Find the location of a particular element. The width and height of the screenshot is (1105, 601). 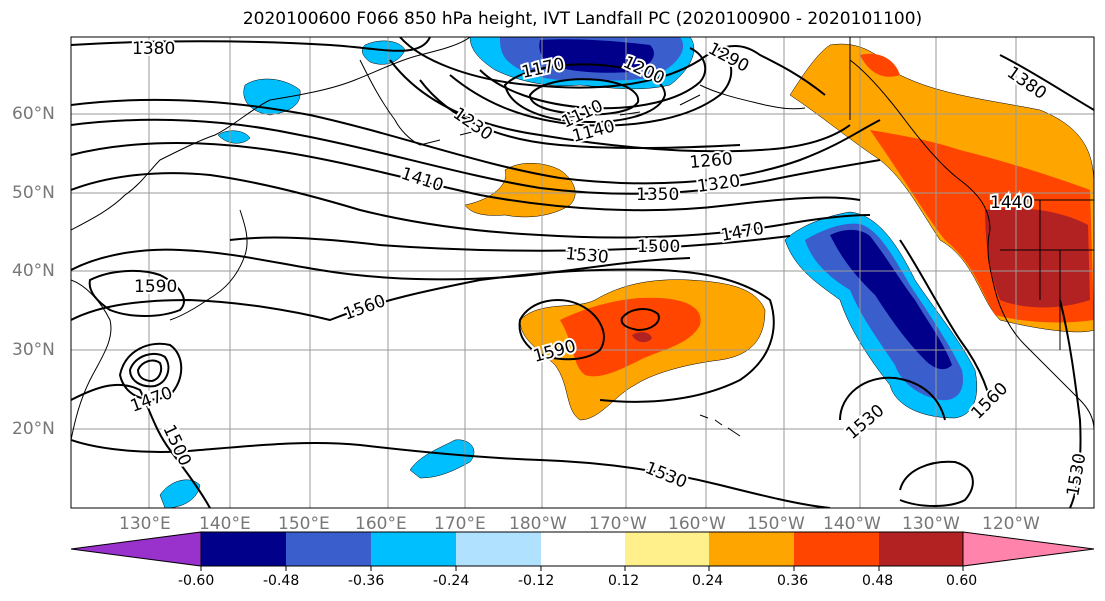

contour-low-ring2 is located at coordinates (149, 371).